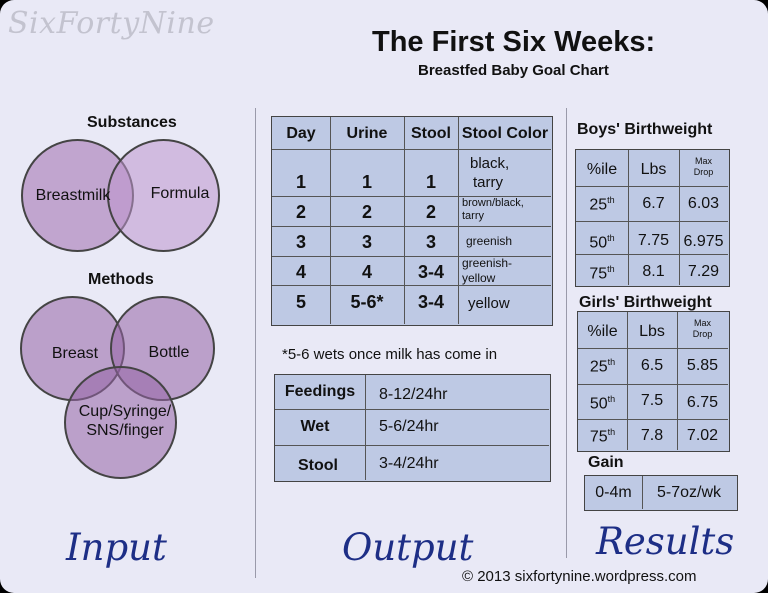 This screenshot has width=768, height=593. Describe the element at coordinates (702, 435) in the screenshot. I see `drop-cell: 7.02` at that location.